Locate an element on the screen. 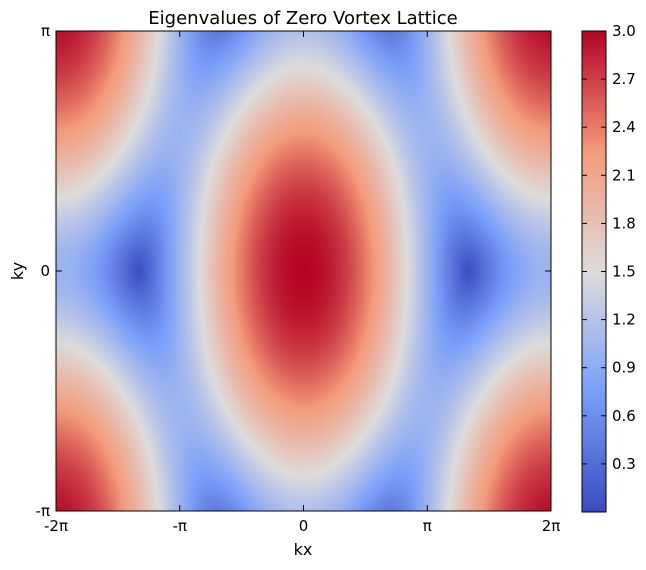  y-axis-label: ky is located at coordinates (17, 271).